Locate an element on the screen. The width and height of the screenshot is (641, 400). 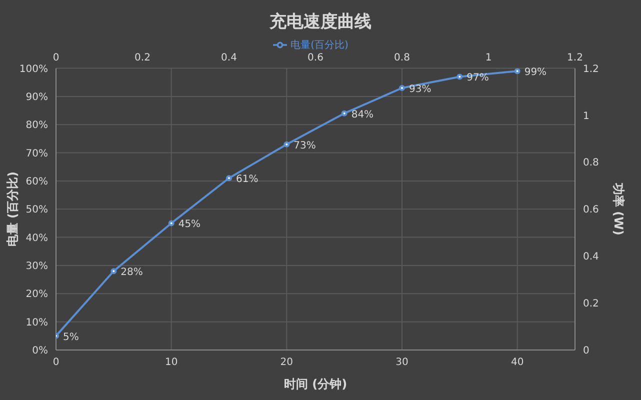
y2-tick-label: 0.2 is located at coordinates (591, 304).